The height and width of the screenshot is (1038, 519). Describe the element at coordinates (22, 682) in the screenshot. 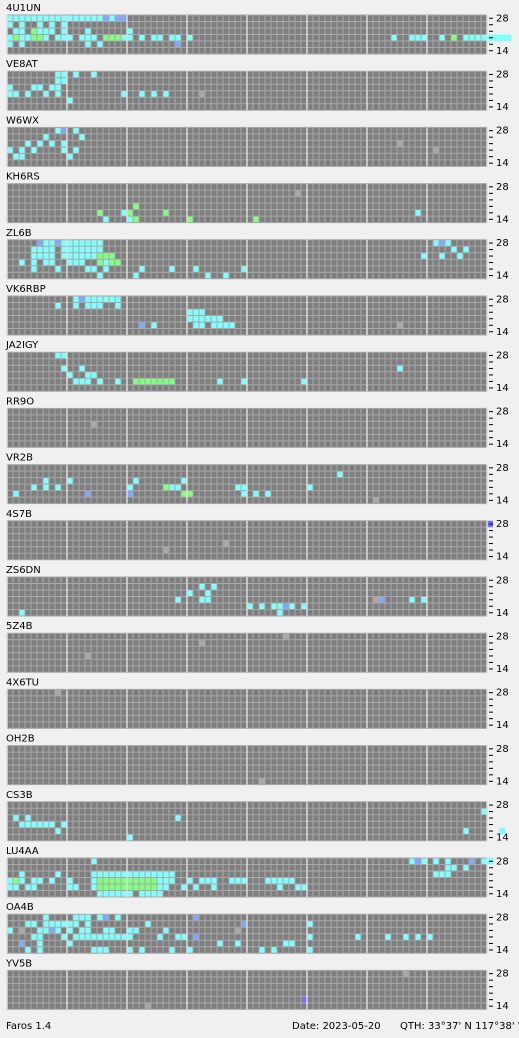

I see `station-name: 4X6TU` at that location.